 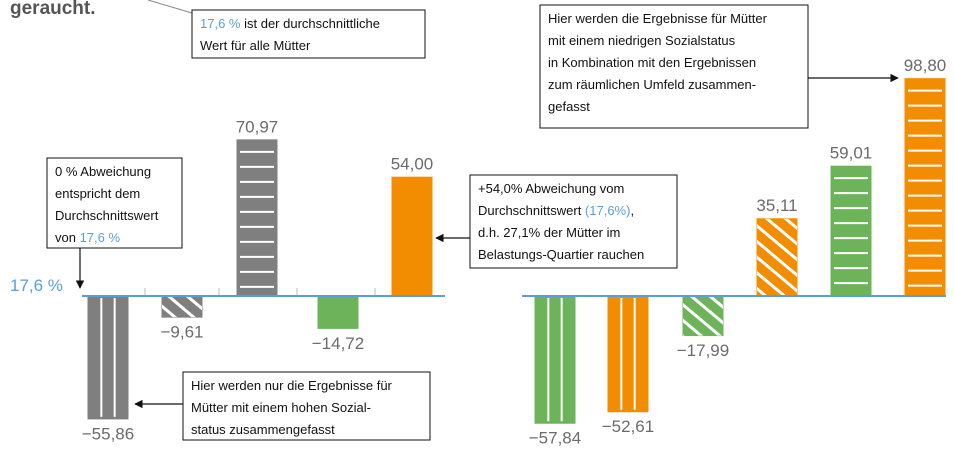 What do you see at coordinates (851, 153) in the screenshot?
I see `value-label: 59,01` at bounding box center [851, 153].